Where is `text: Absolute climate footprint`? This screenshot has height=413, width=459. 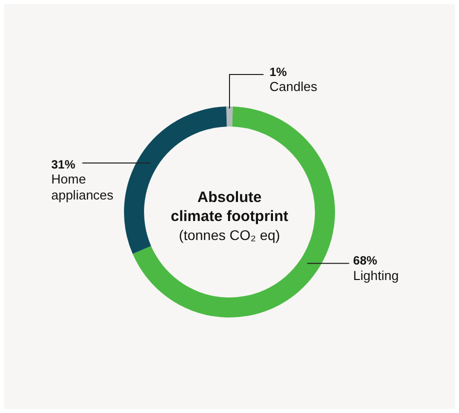 text: Absolute climate footprint is located at coordinates (229, 207).